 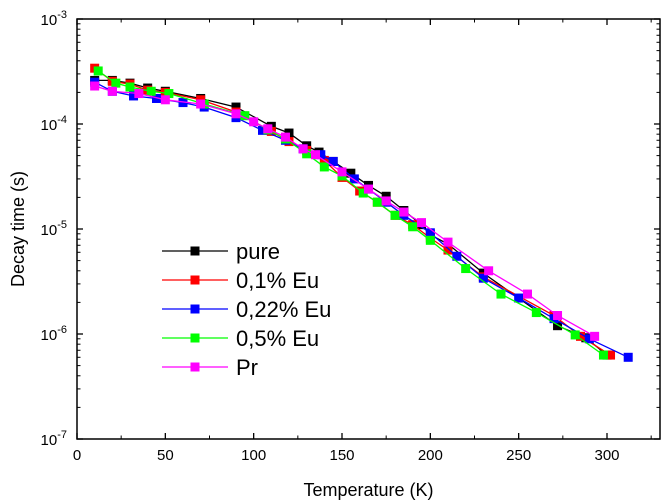 I want to click on y-tick-label: 10⁻⁵, so click(x=54, y=229).